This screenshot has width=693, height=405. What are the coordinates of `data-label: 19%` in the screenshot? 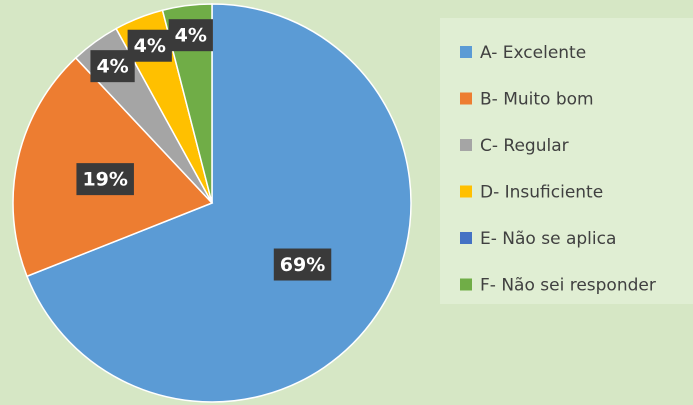 It's located at (105, 179).